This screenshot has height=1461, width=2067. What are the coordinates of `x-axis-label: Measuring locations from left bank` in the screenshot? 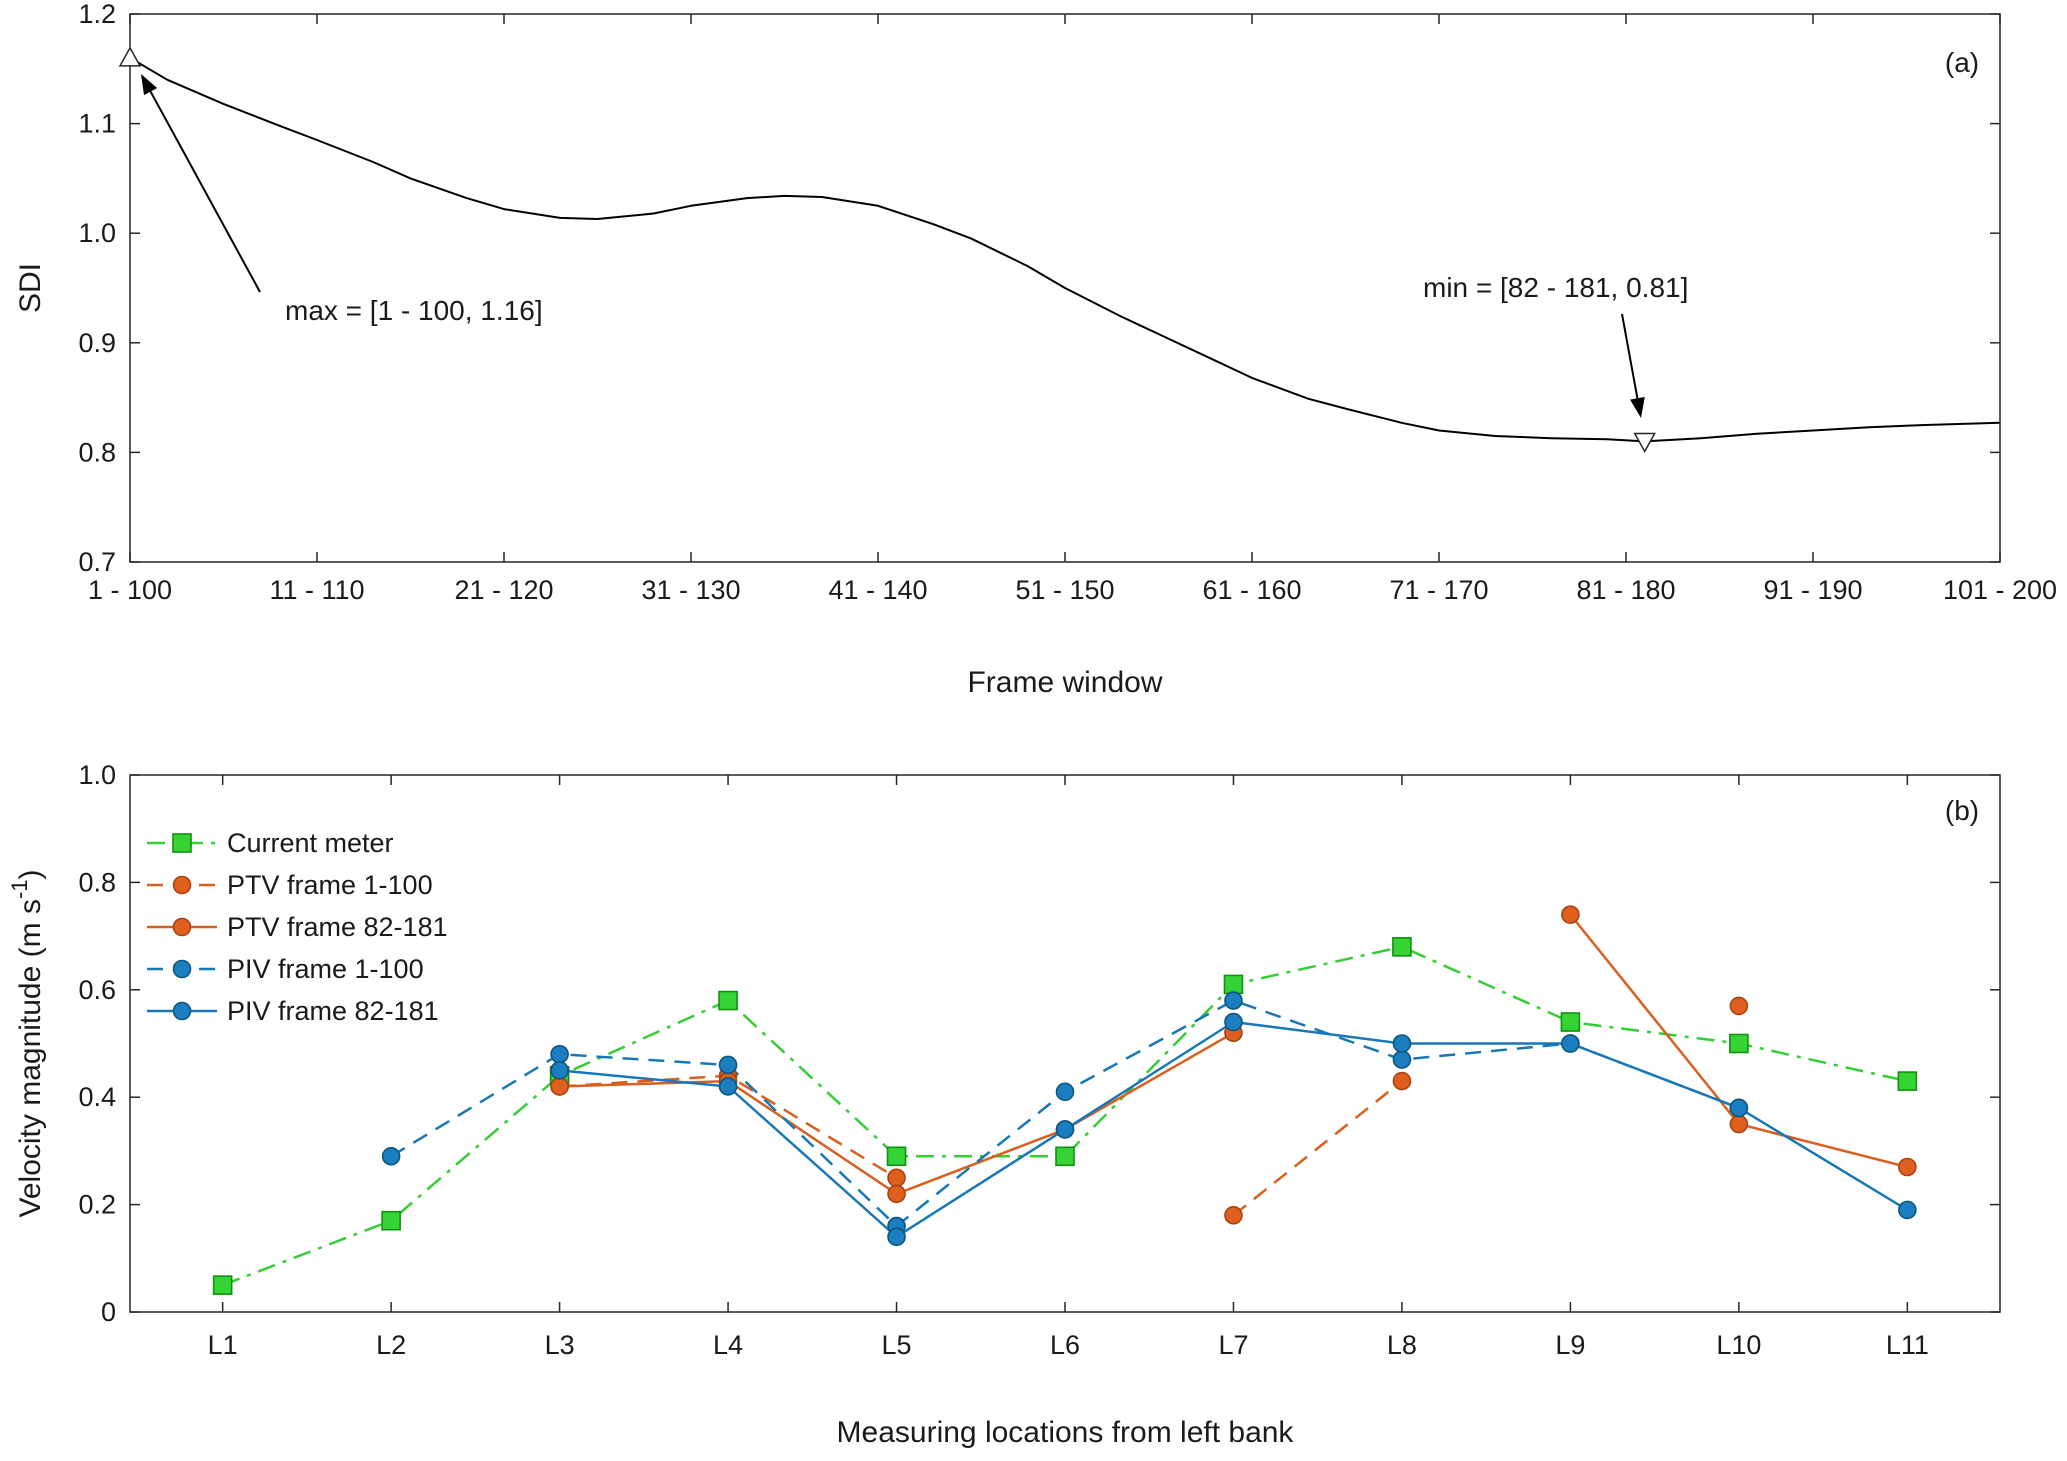 It's located at (1066, 1432).